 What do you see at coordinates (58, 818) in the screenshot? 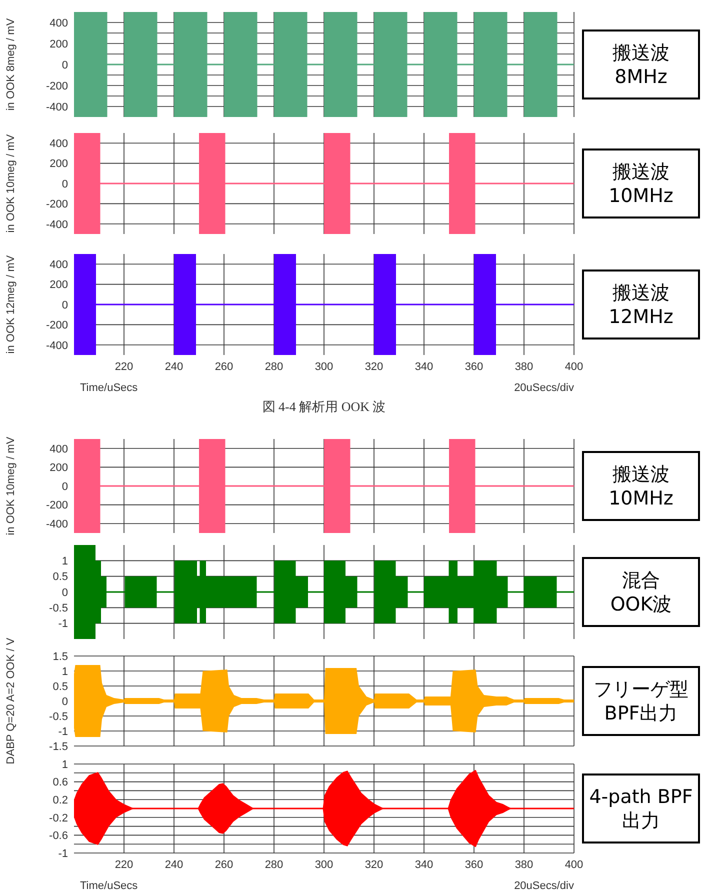
I see `y-tick-label: -0.2` at bounding box center [58, 818].